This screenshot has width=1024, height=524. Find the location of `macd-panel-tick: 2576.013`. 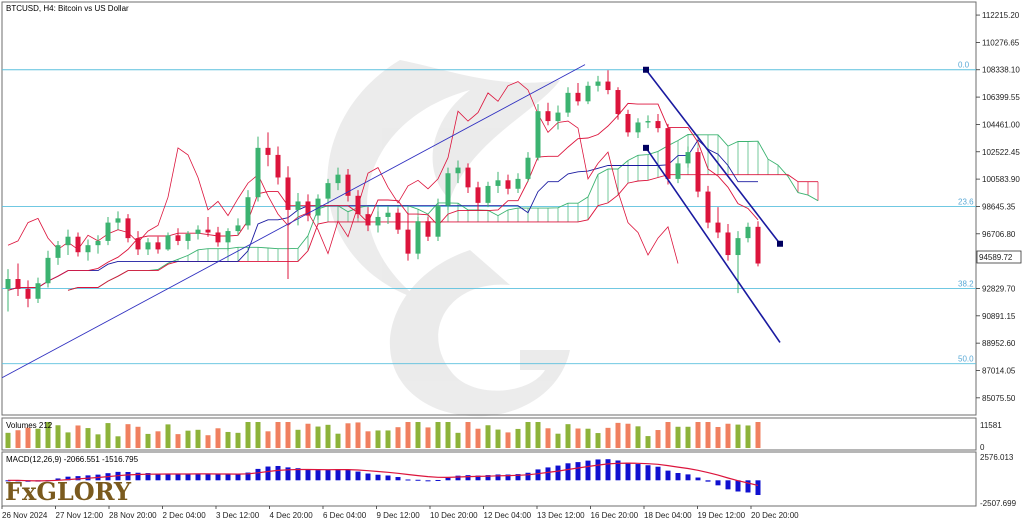

macd-panel-tick: 2576.013 is located at coordinates (997, 457).